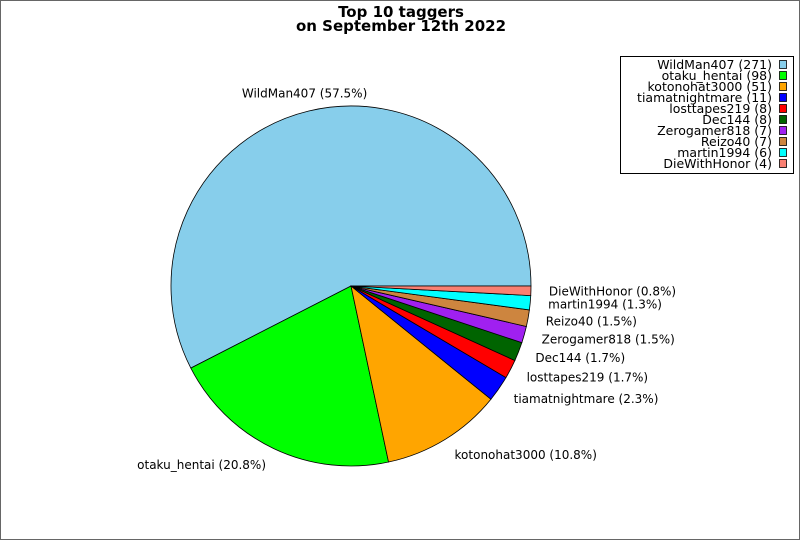 This screenshot has width=800, height=540. I want to click on slice-label: Reizo40 (1.5%), so click(591, 321).